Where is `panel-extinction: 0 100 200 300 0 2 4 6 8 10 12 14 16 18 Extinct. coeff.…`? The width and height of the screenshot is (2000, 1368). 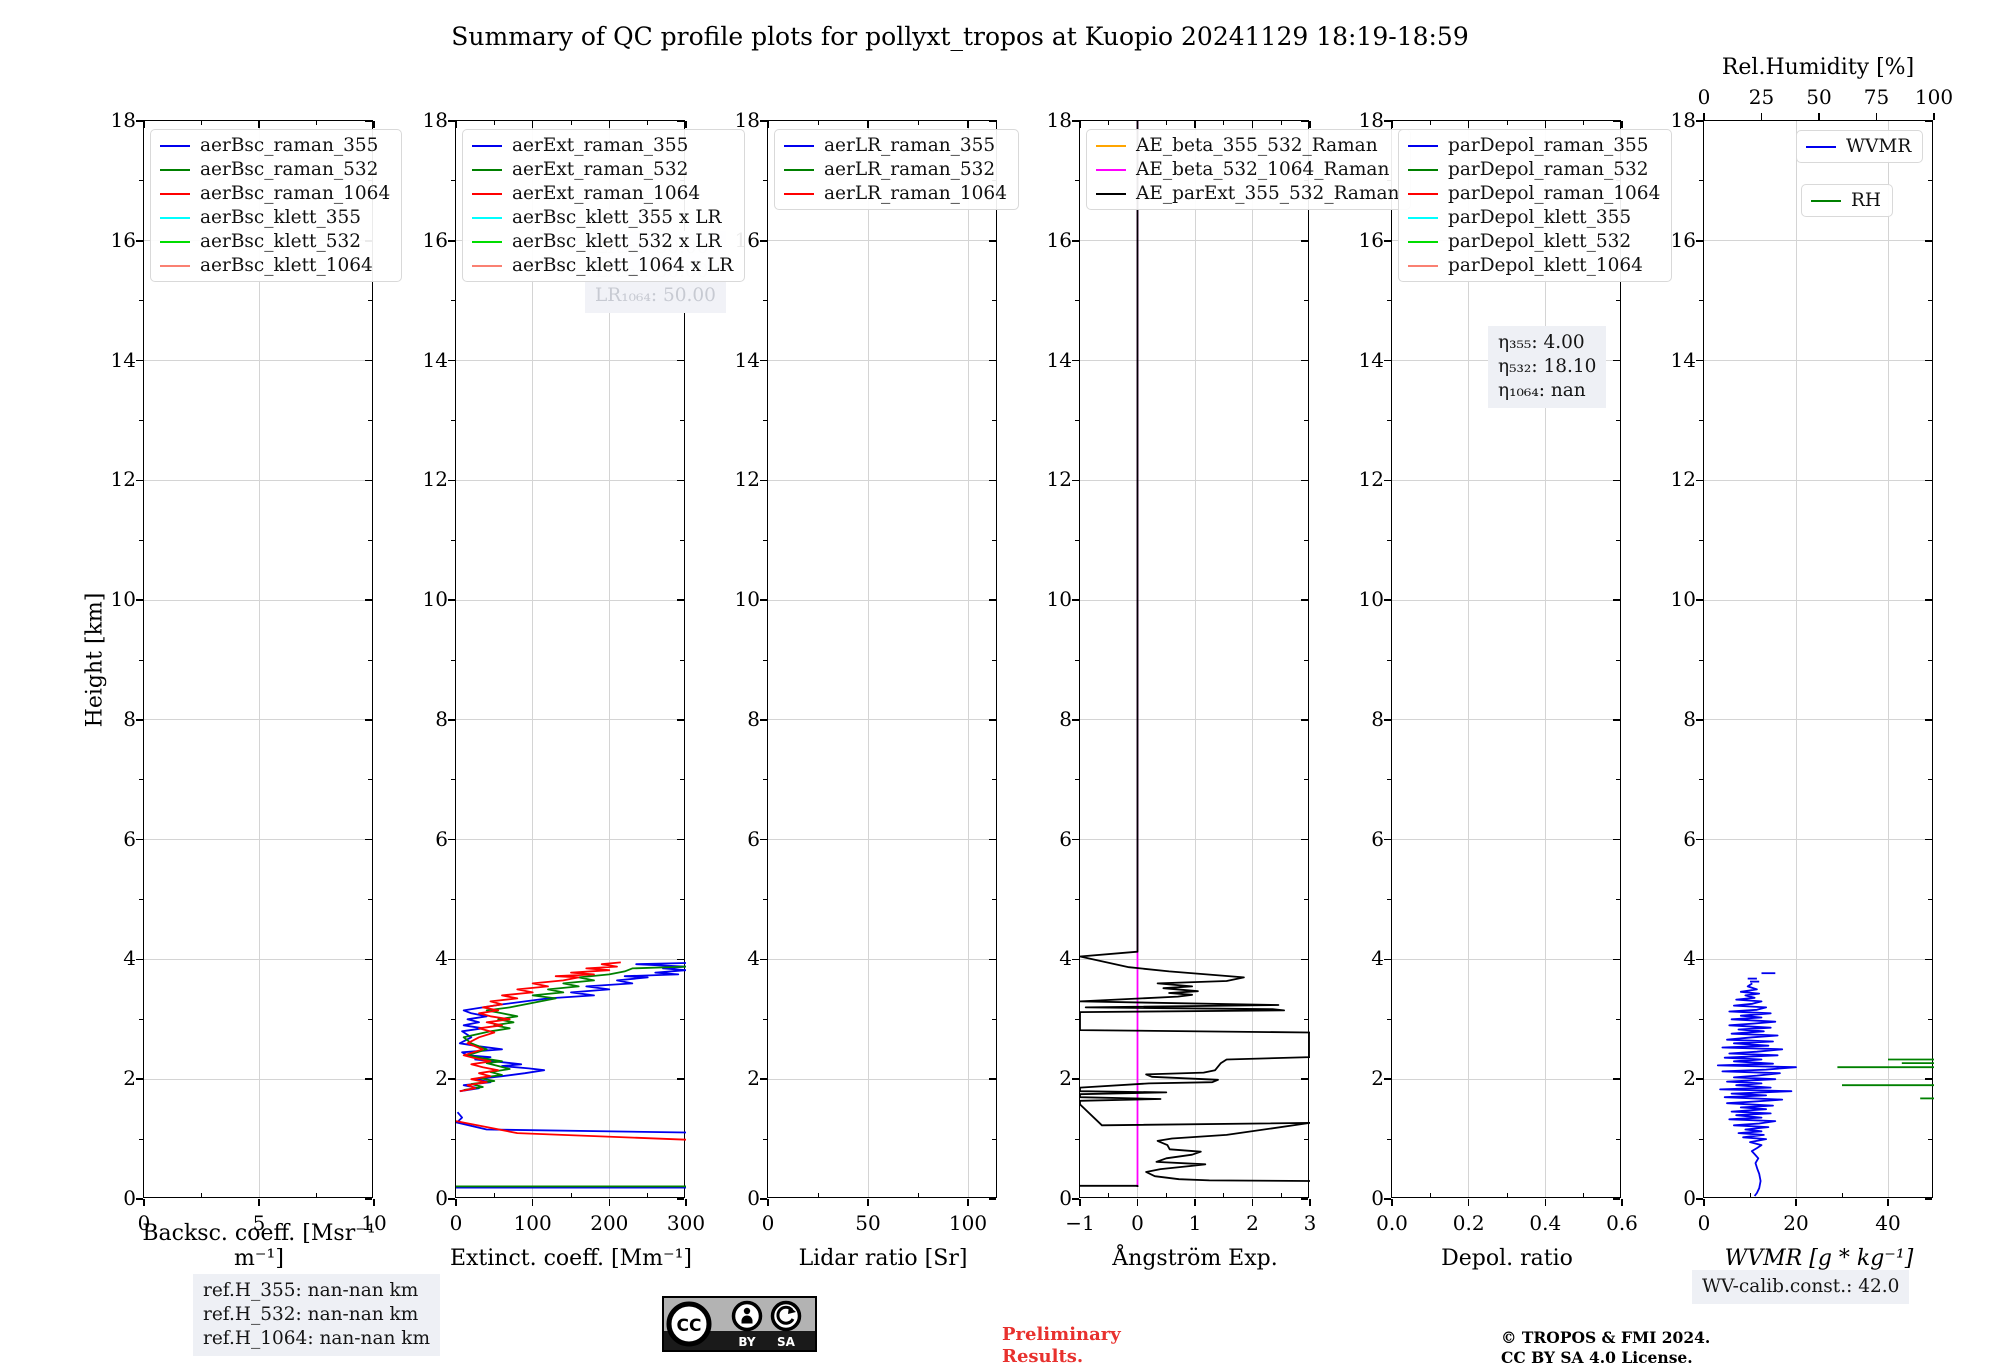
panel-extinction: 0 100 200 300 0 2 4 6 8 10 12 14 16 18 Extinct. coeff.… is located at coordinates (584, 689).